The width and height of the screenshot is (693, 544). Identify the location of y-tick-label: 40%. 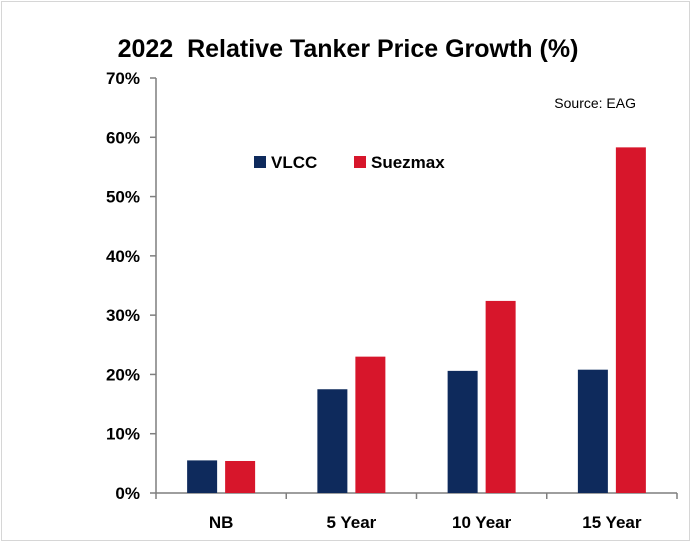
(123, 256).